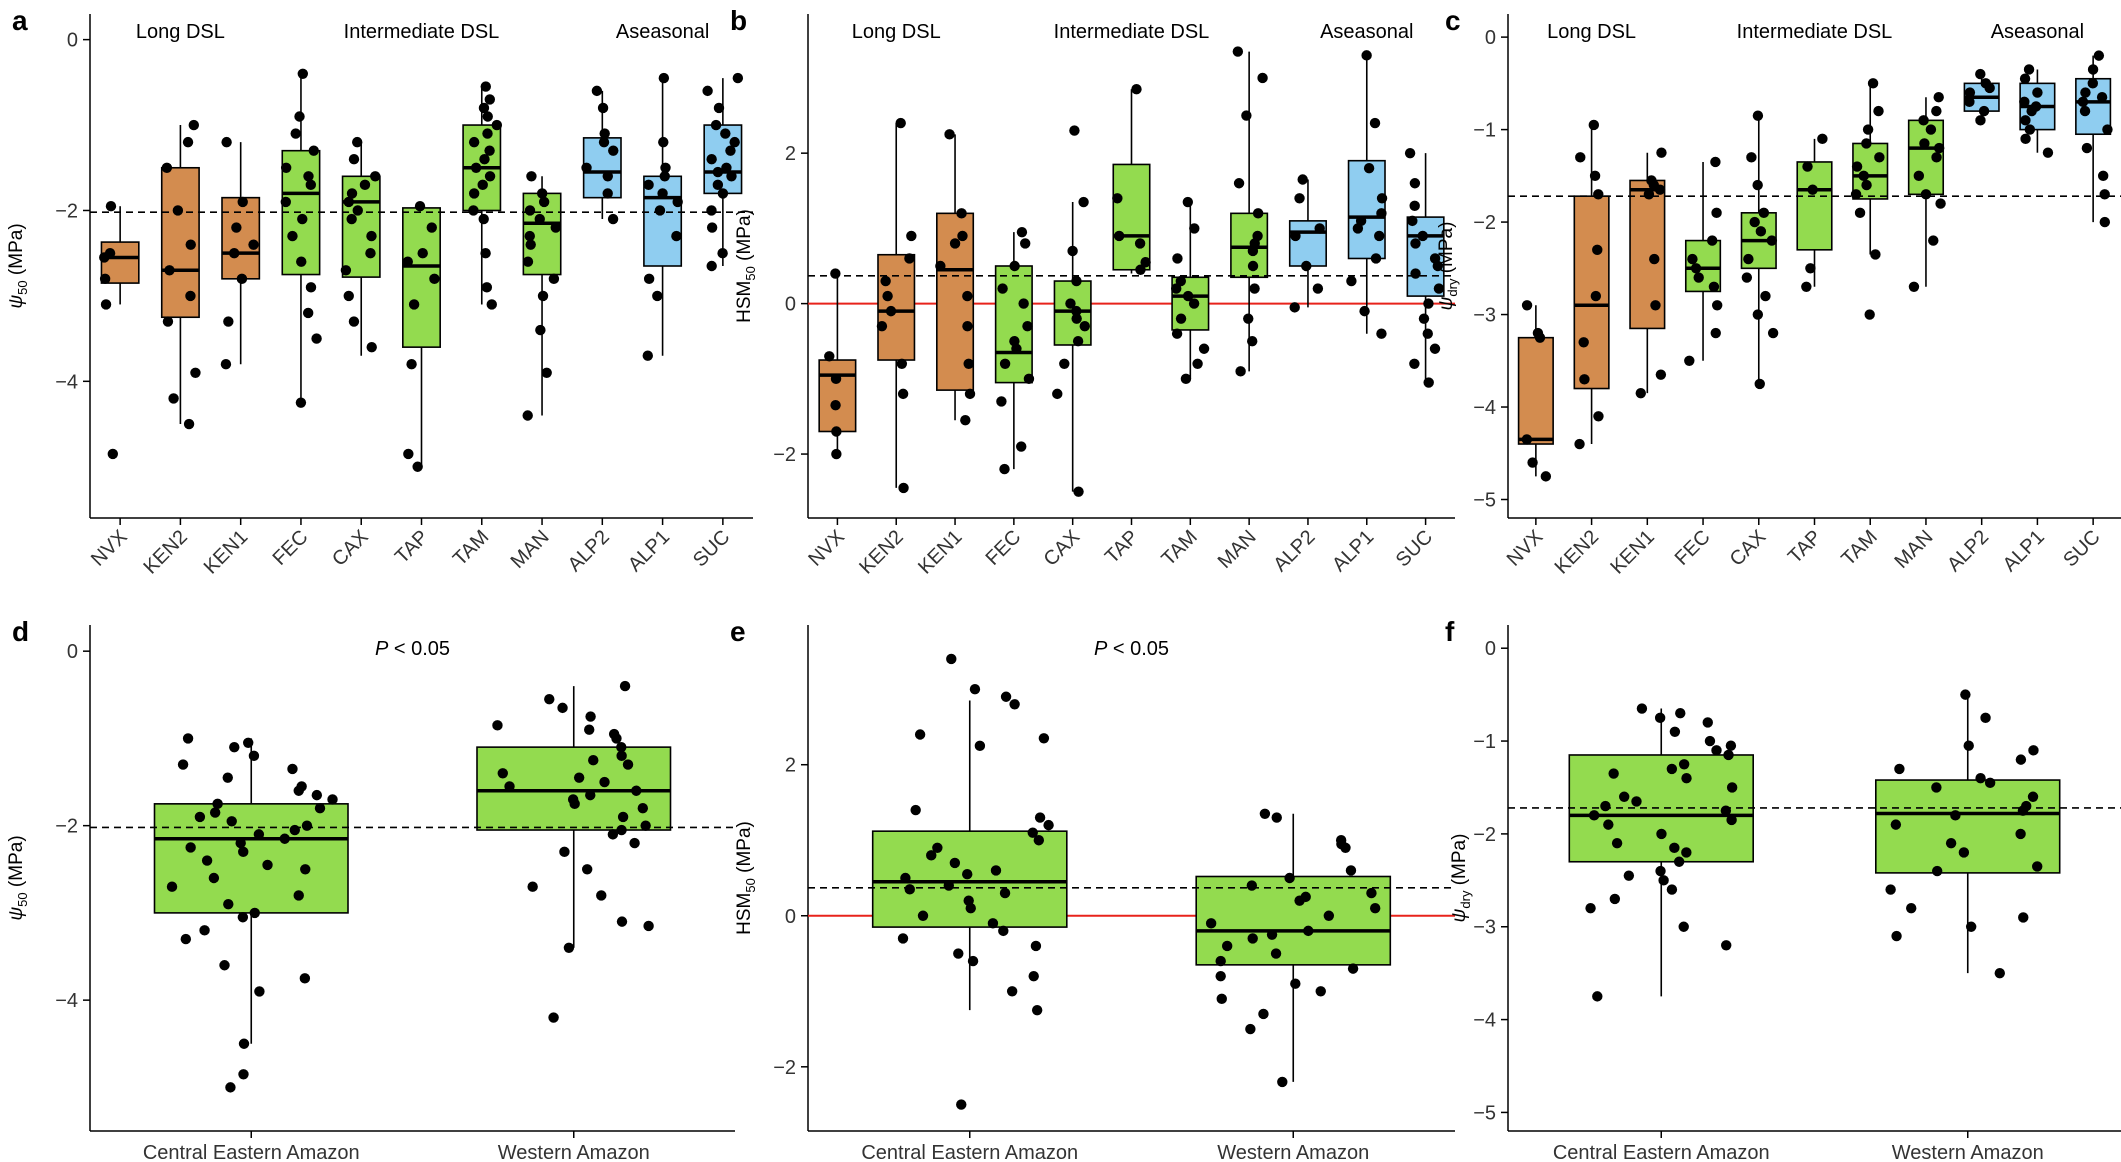 The image size is (2121, 1162). What do you see at coordinates (746, 878) in the screenshot?
I see `y-axis-label: HSM50 (MPa)` at bounding box center [746, 878].